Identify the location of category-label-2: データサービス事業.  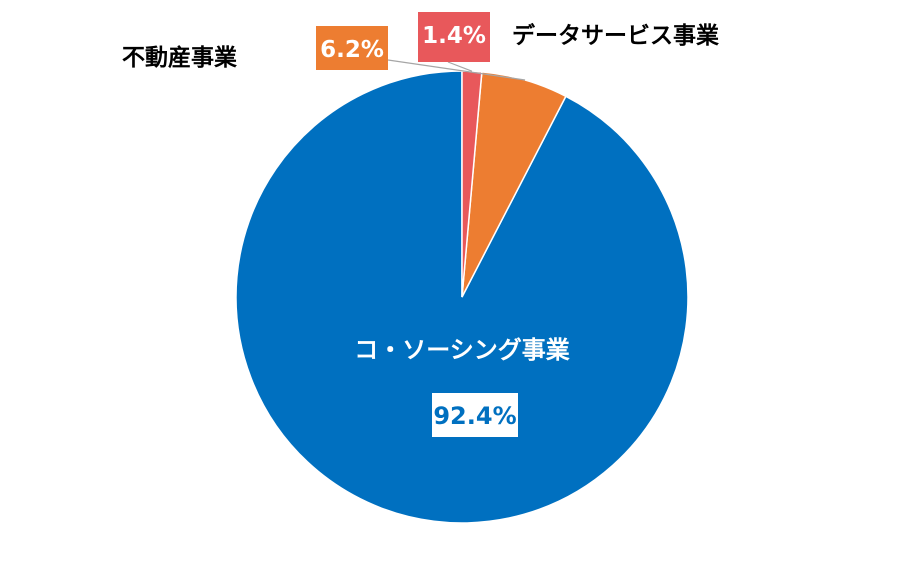
(616, 35).